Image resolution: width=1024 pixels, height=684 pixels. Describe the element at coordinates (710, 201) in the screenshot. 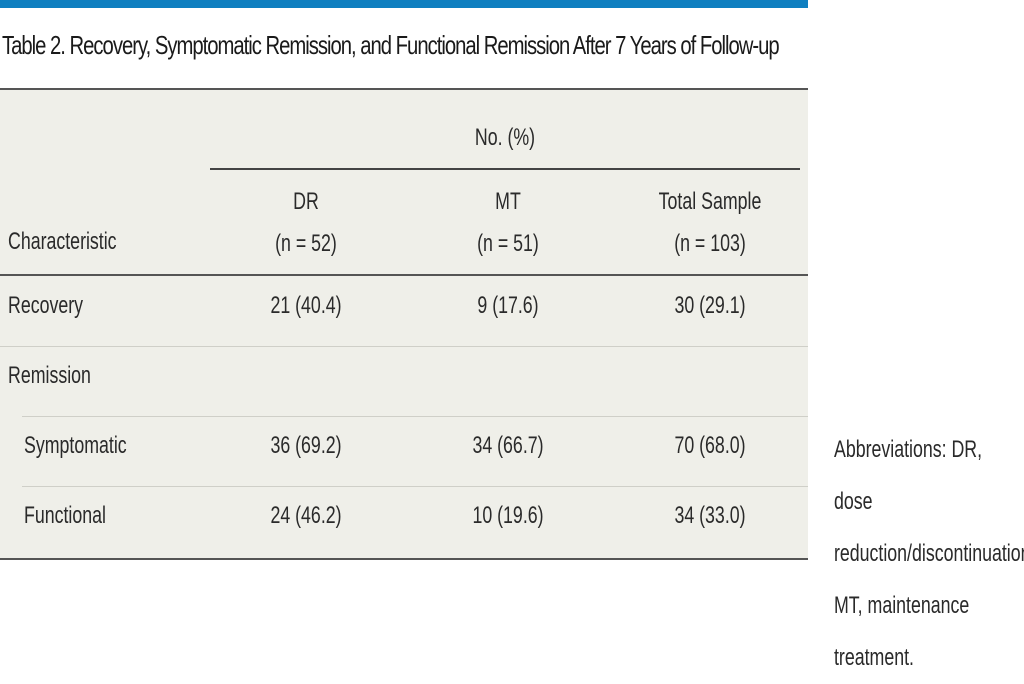

I see `column-header-total: Total Sample` at that location.